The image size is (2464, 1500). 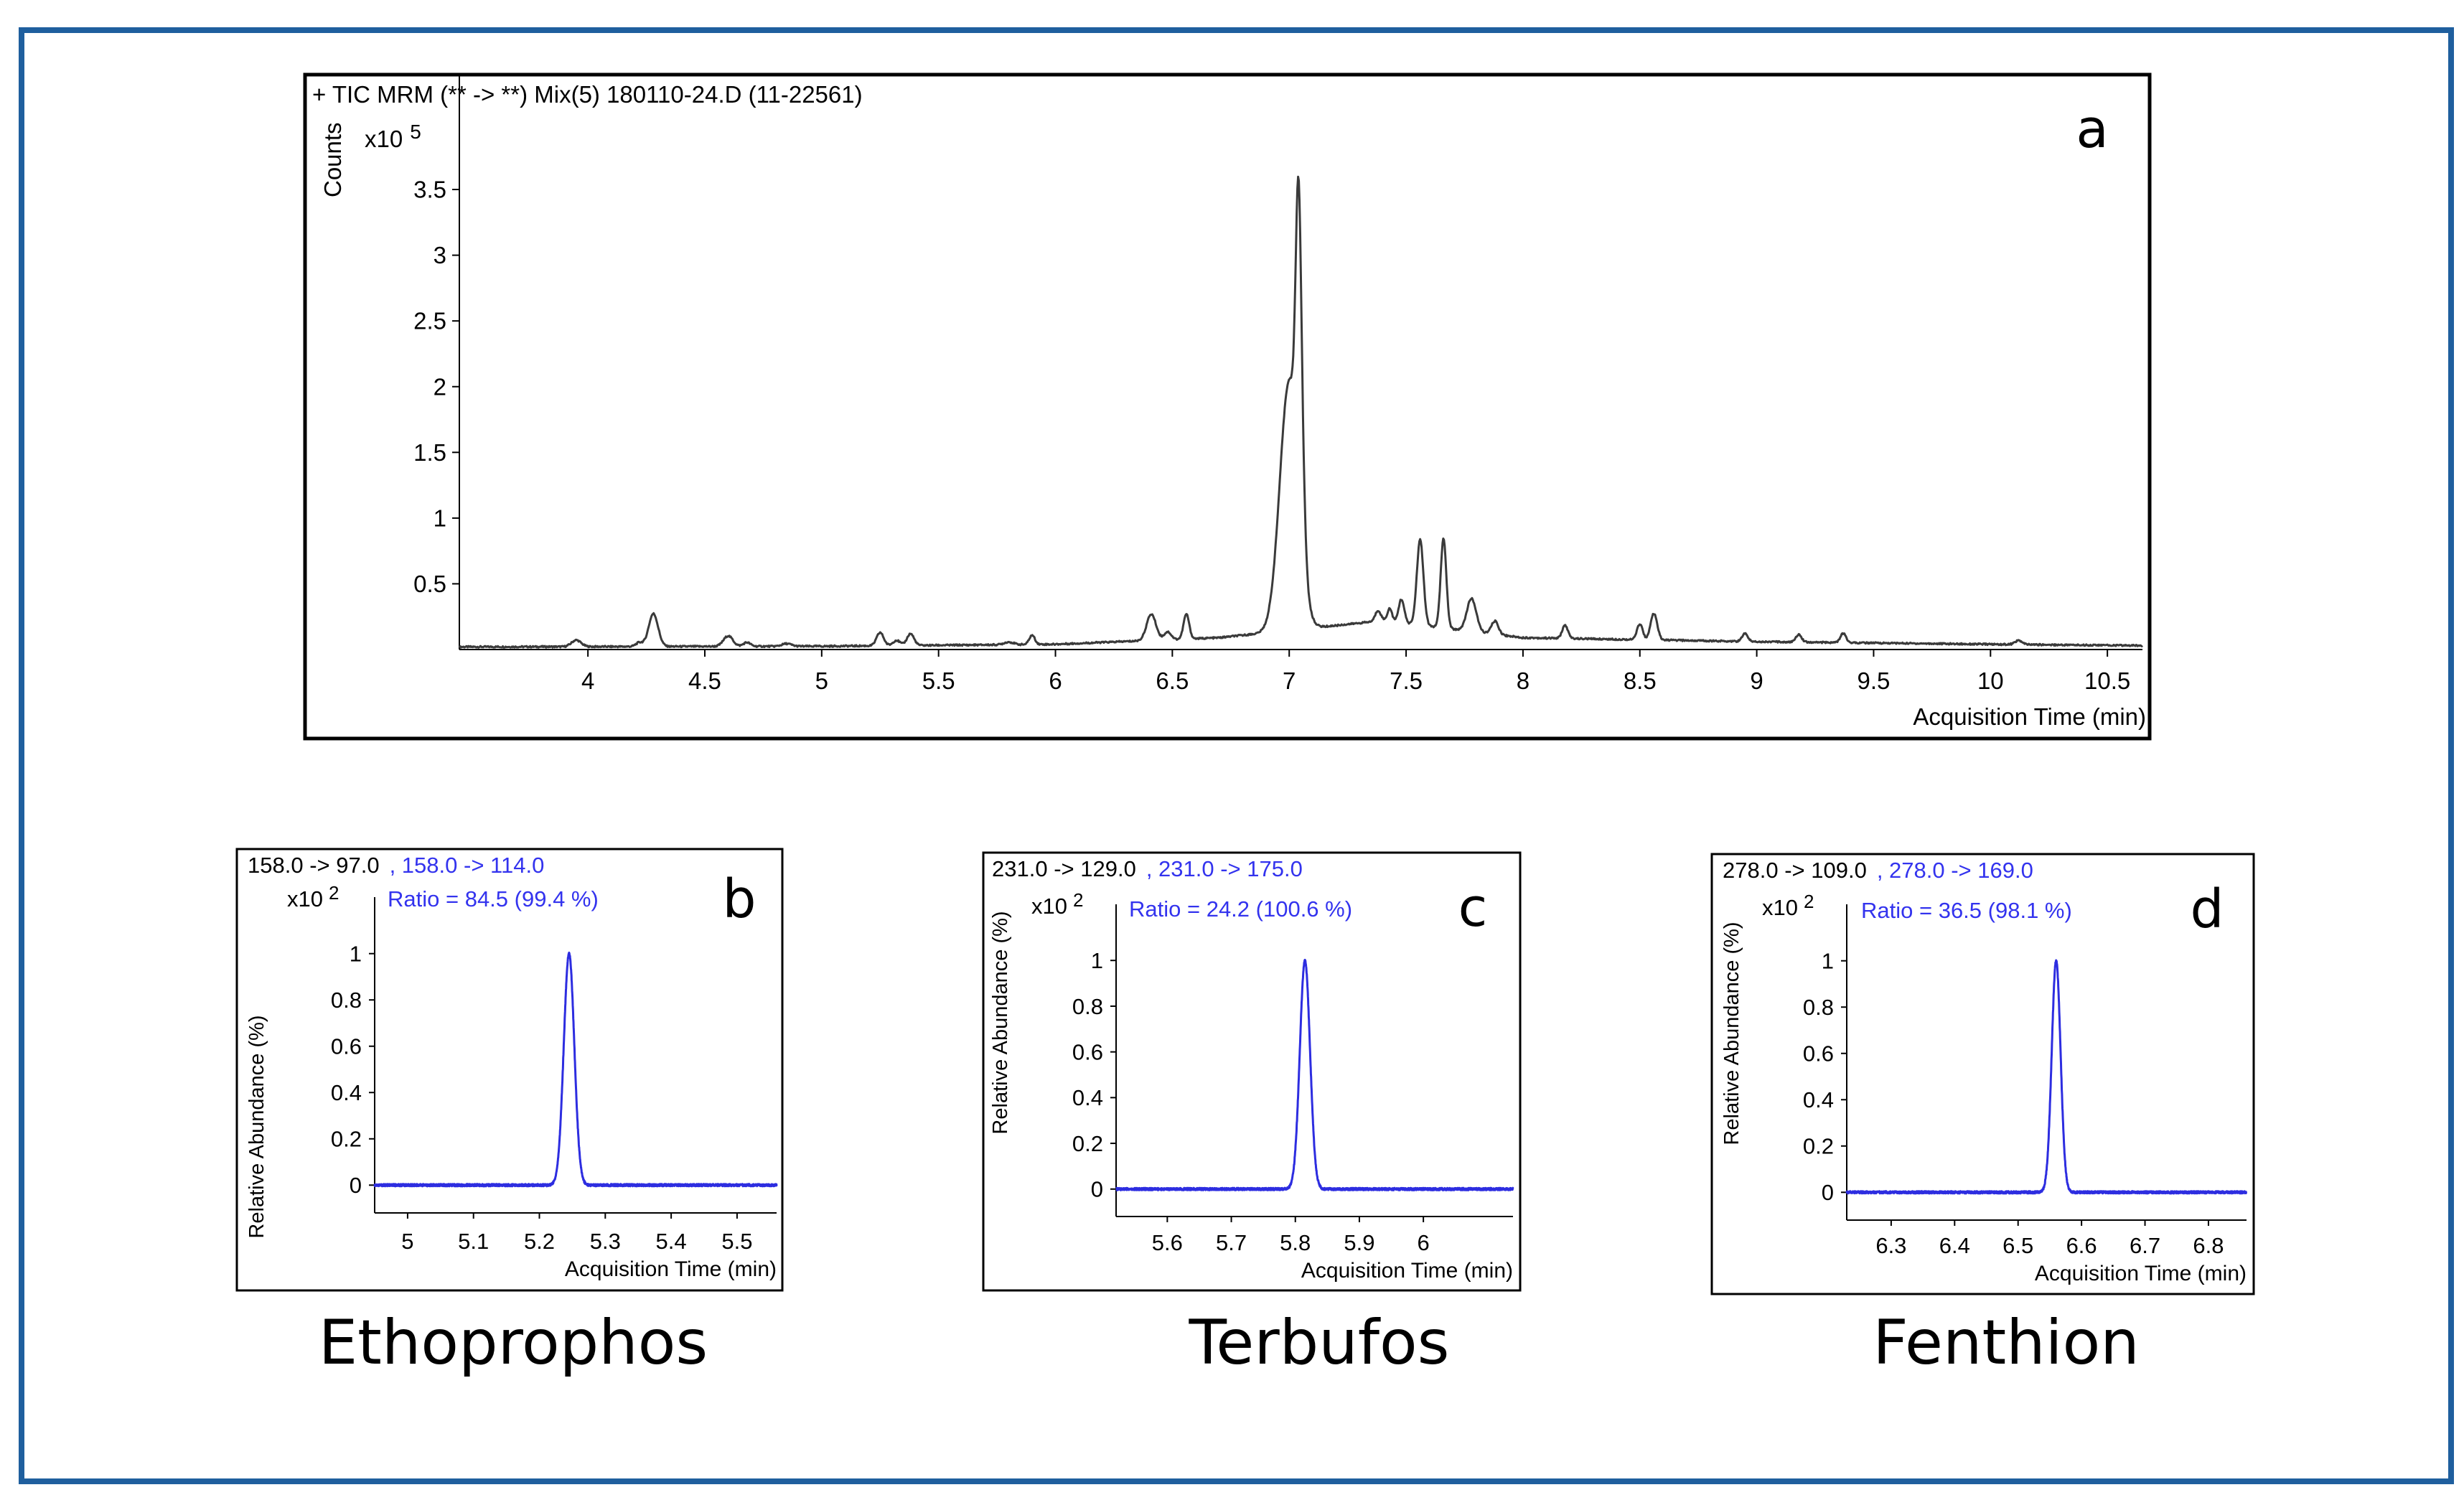 What do you see at coordinates (1295, 1242) in the screenshot?
I see `c-xtick-label: 5.8` at bounding box center [1295, 1242].